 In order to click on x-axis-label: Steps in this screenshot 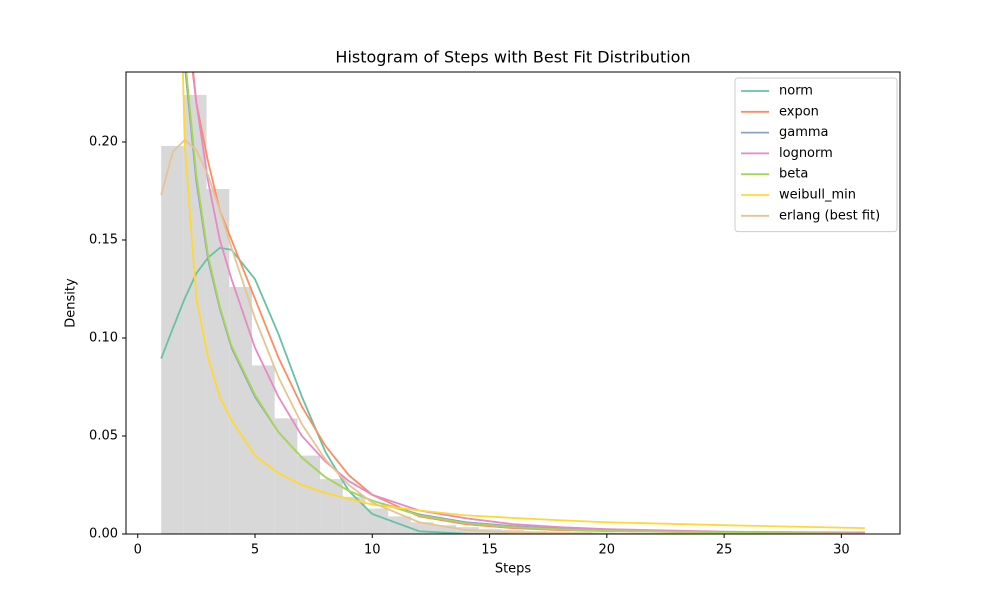, I will do `click(513, 569)`.